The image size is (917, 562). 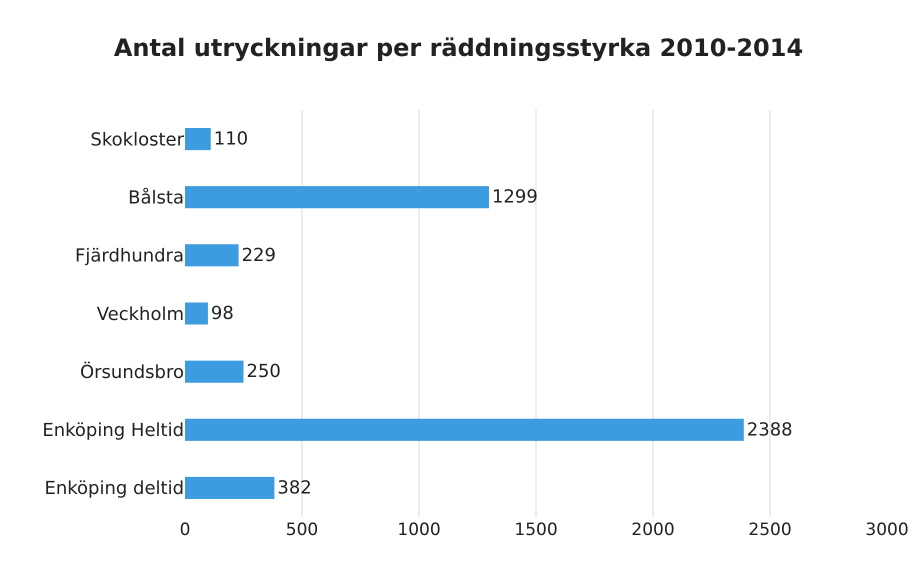 What do you see at coordinates (515, 197) in the screenshot?
I see `data-label: 1299` at bounding box center [515, 197].